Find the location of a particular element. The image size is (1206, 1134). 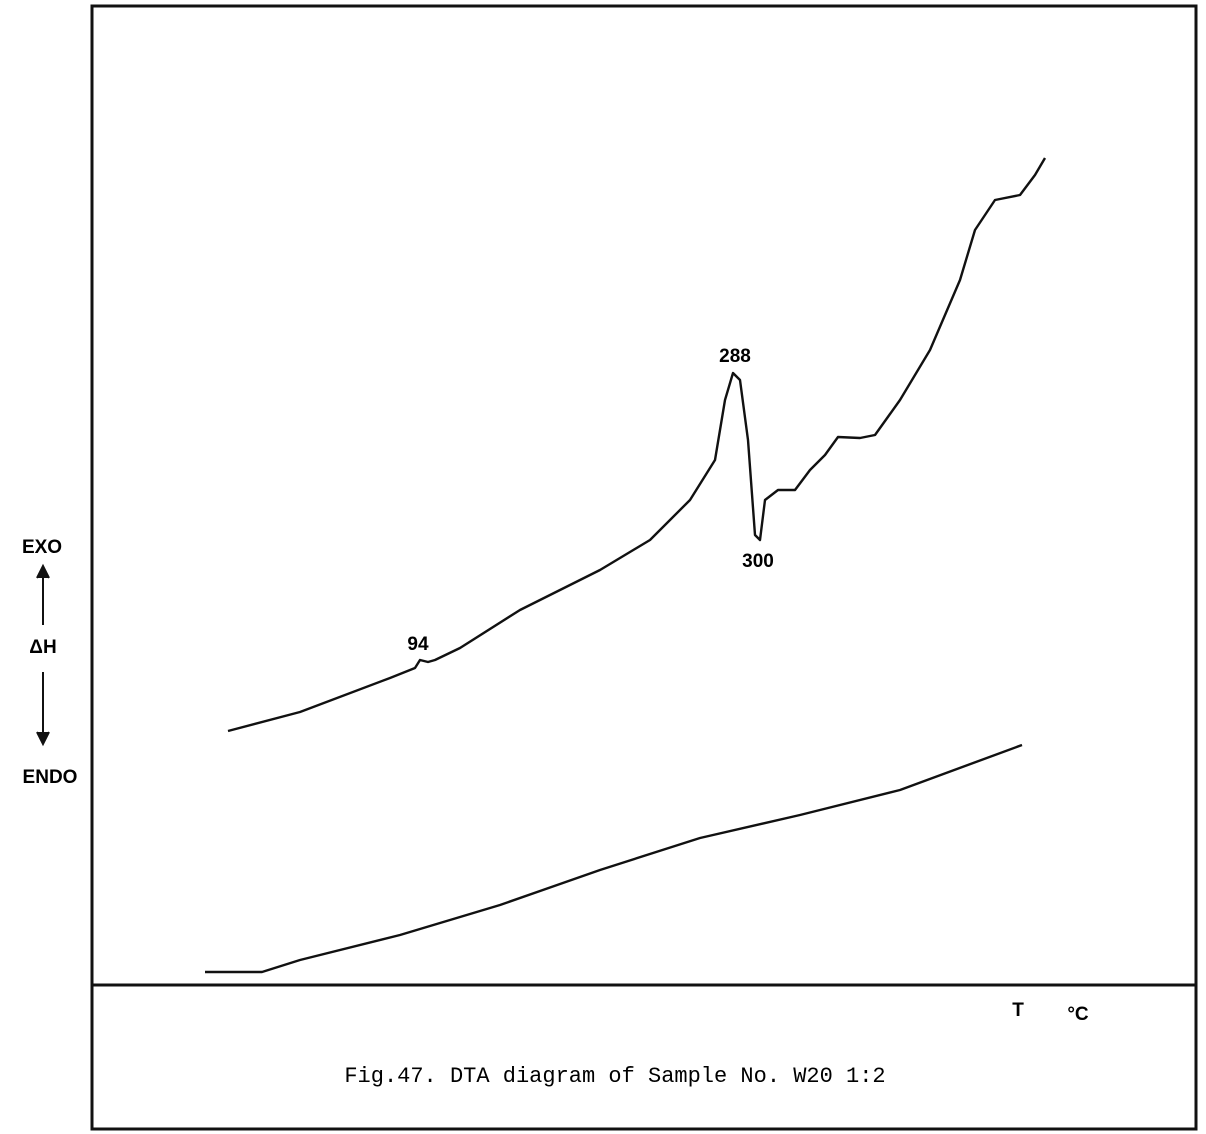

peak-label: 94 is located at coordinates (418, 644).